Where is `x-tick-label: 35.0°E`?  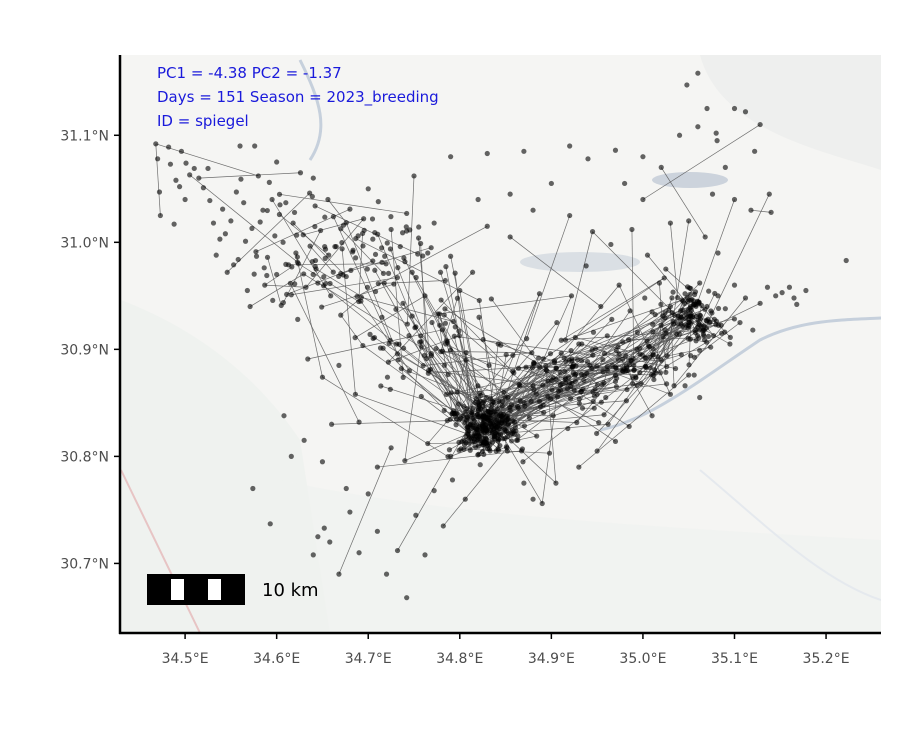 x-tick-label: 35.0°E is located at coordinates (642, 659).